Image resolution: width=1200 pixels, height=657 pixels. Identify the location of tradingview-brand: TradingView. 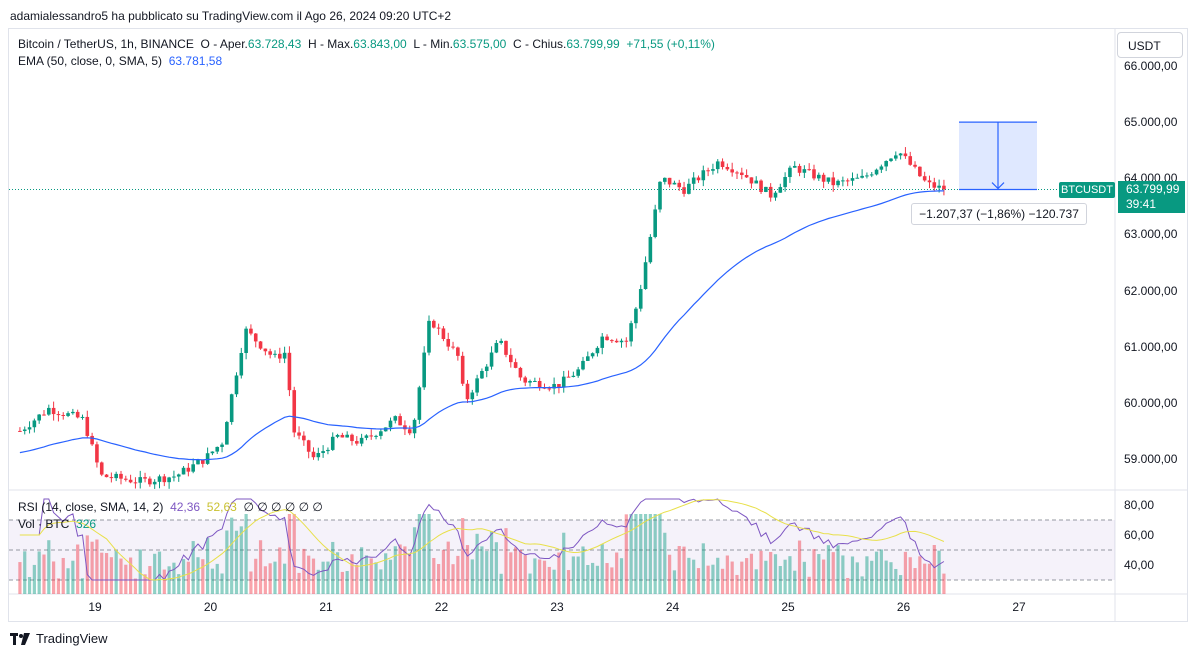
(59, 638).